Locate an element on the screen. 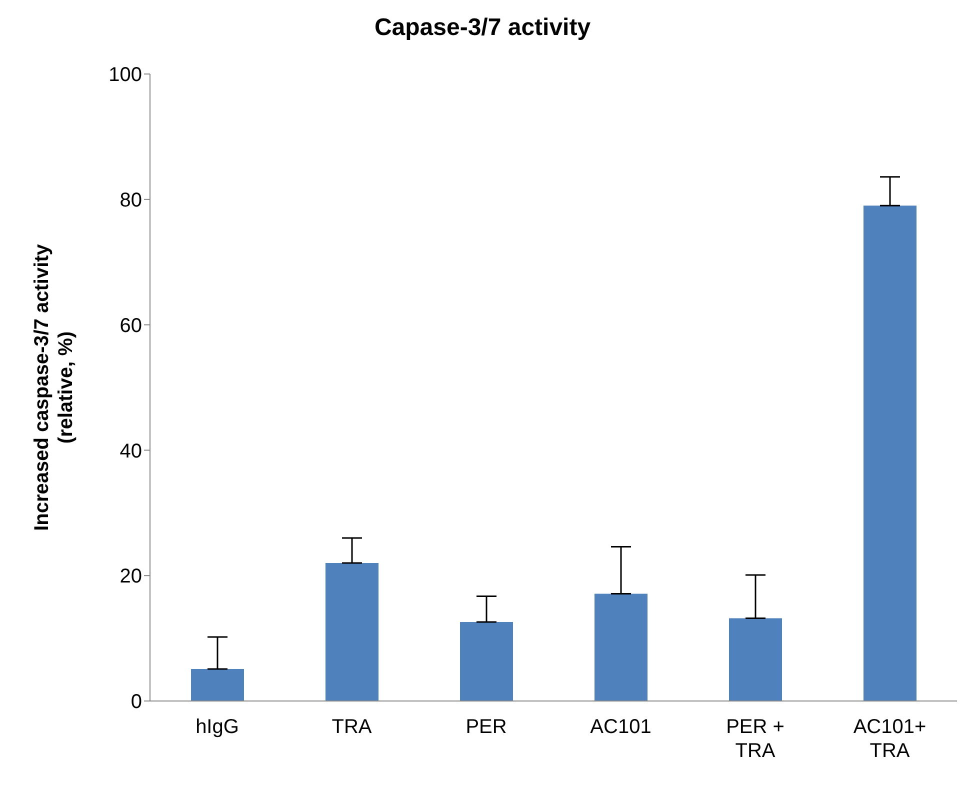 The image size is (965, 789). y-tick-label: 100 is located at coordinates (125, 75).